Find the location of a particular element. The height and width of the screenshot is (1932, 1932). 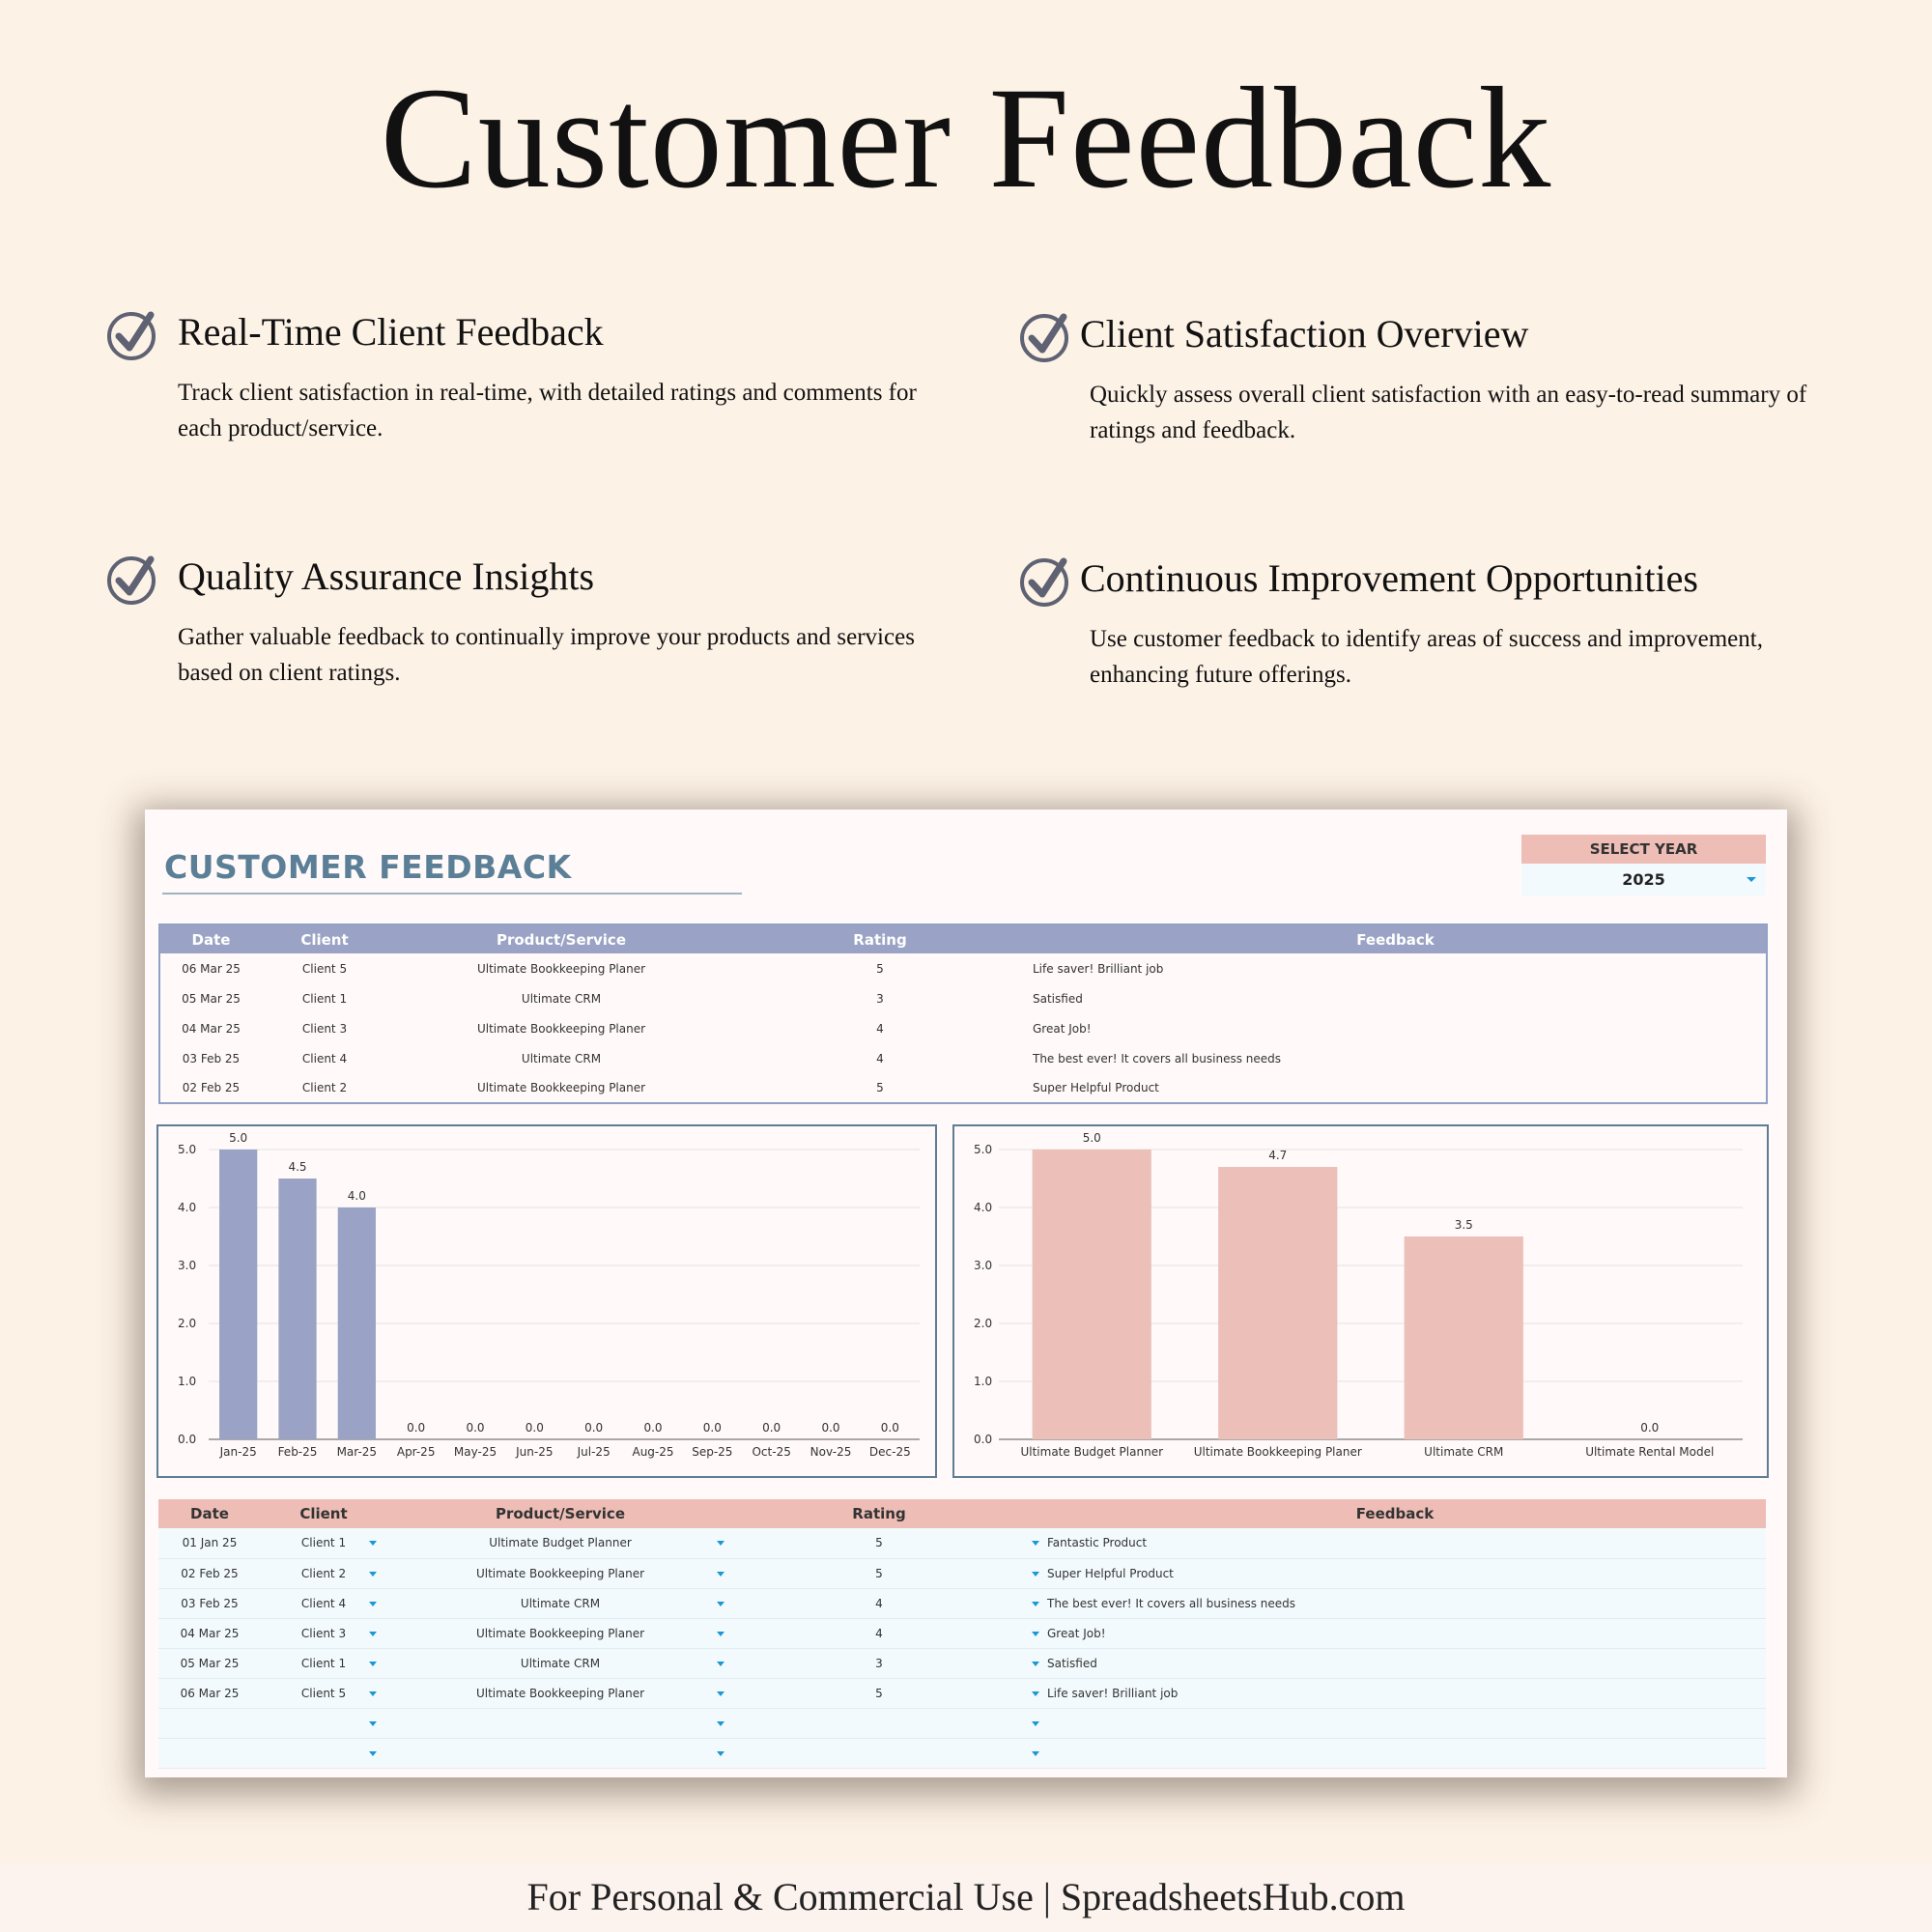

column-header-feedback: Feedback is located at coordinates (1396, 938).